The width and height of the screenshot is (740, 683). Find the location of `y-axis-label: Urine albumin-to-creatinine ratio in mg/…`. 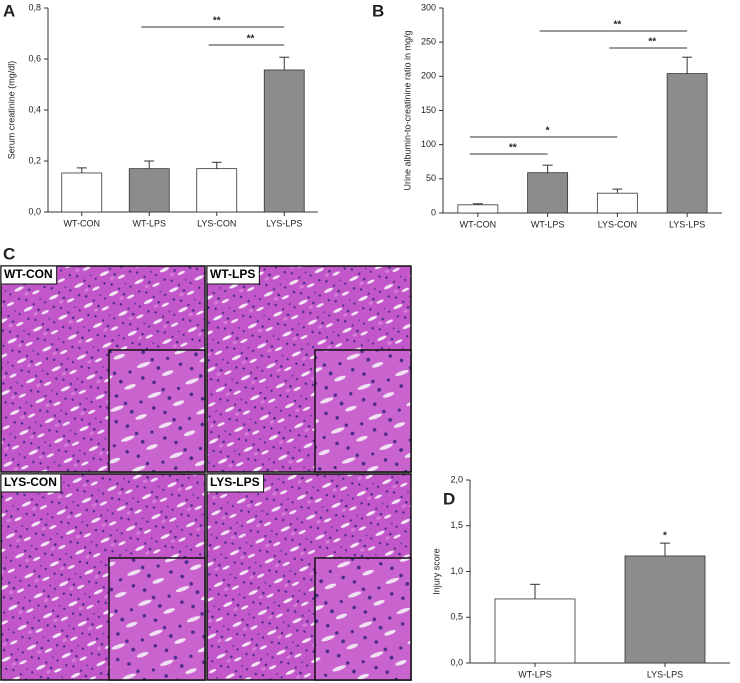

y-axis-label: Urine albumin-to-creatinine ratio in mg/… is located at coordinates (407, 110).